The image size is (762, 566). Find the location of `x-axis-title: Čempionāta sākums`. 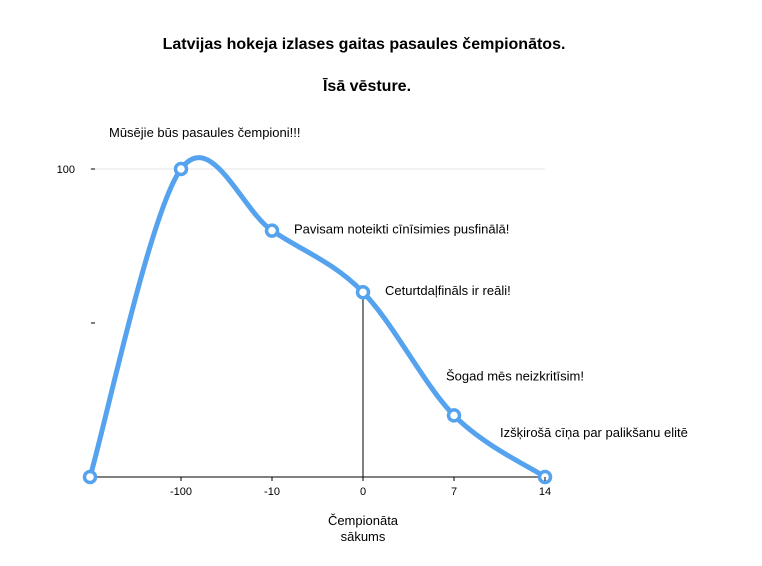

x-axis-title: Čempionāta sākums is located at coordinates (363, 528).